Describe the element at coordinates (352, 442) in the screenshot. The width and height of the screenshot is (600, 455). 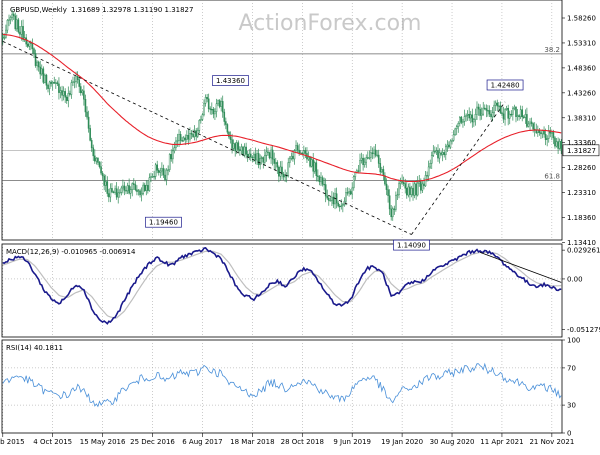
I see `x-tick-label: 9 Jun 2019` at that location.